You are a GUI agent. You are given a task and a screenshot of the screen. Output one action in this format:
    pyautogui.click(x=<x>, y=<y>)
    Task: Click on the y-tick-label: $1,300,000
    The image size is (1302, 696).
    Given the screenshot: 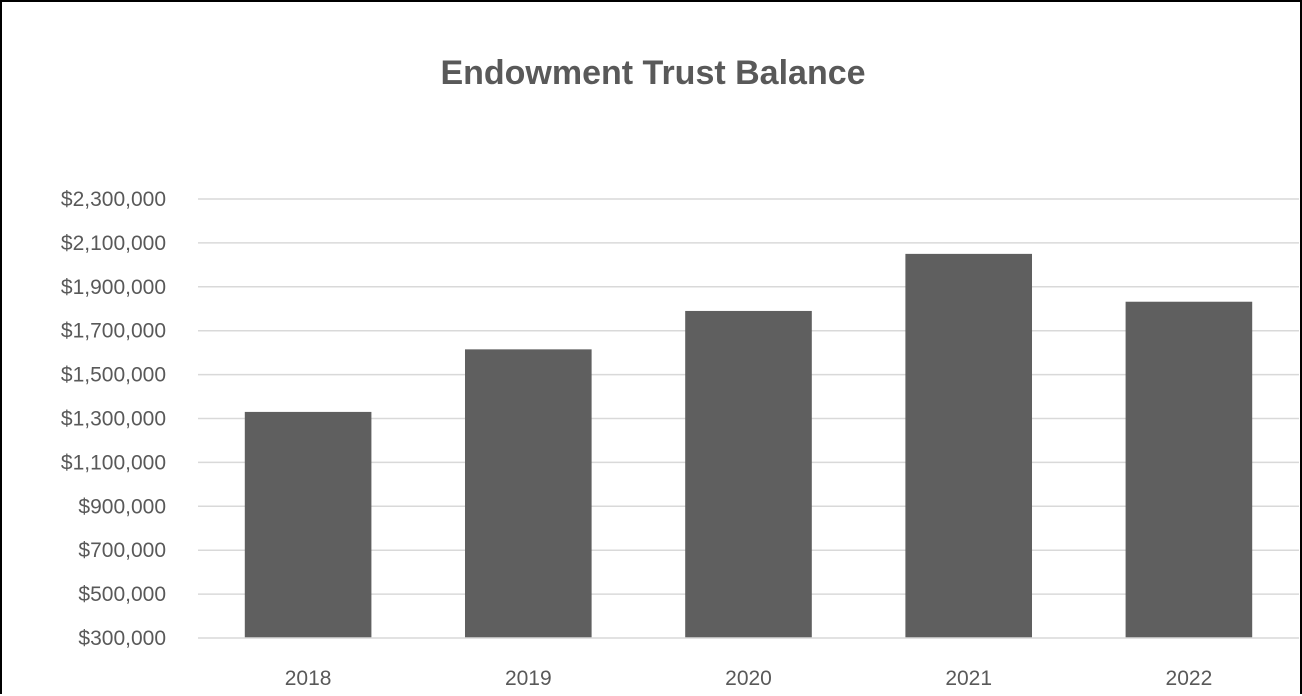 What is the action you would take?
    pyautogui.click(x=113, y=419)
    